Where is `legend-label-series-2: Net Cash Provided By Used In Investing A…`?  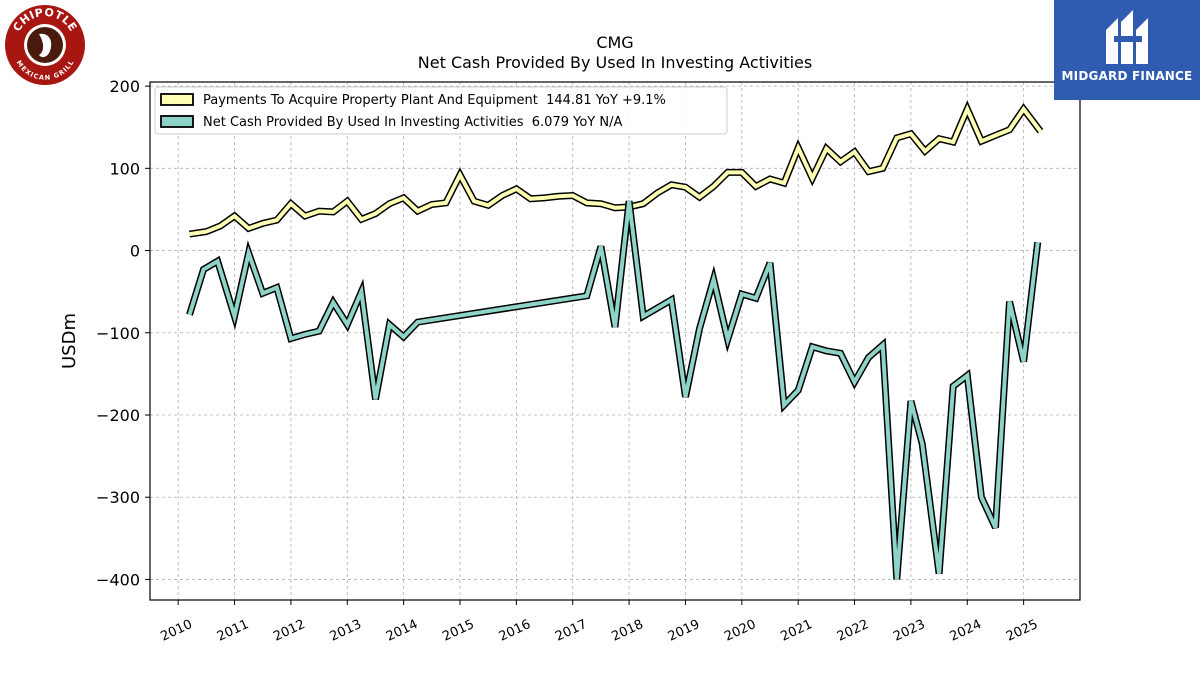
legend-label-series-2: Net Cash Provided By Used In Investing A… is located at coordinates (412, 122).